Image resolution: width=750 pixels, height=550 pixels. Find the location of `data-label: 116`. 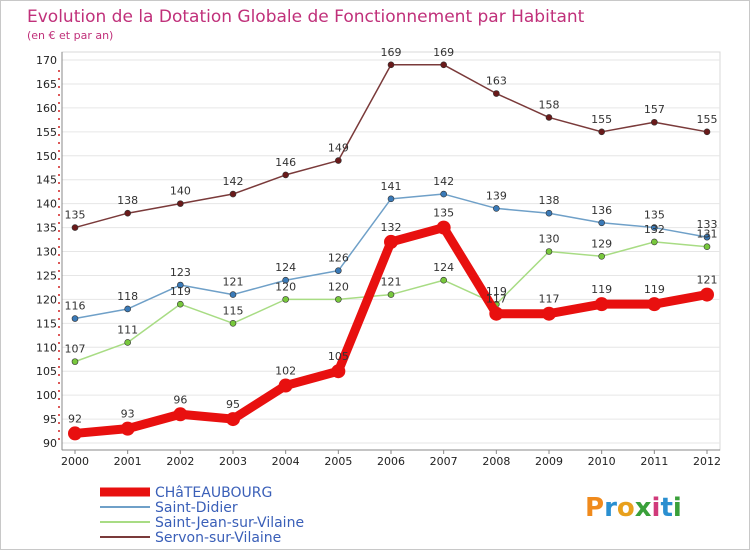

data-label: 116 is located at coordinates (75, 306).